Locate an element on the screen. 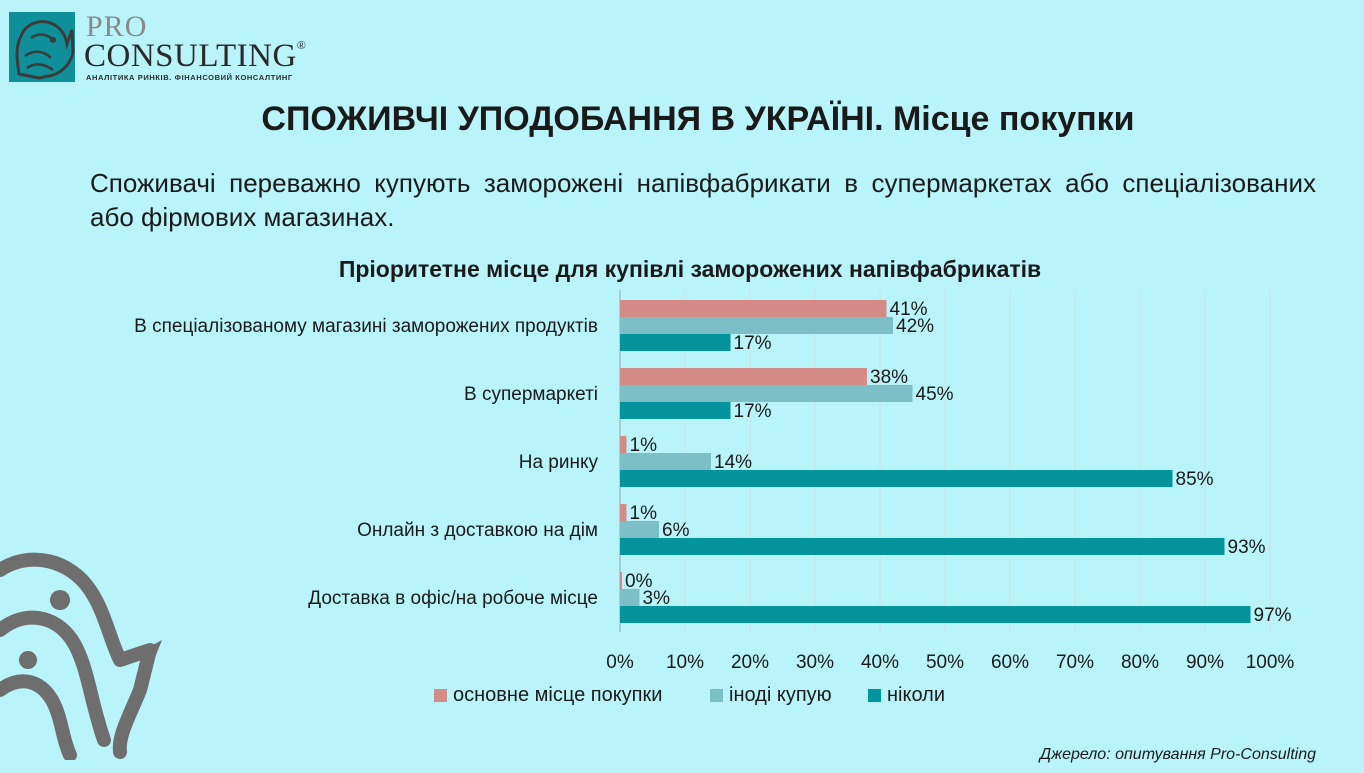 The height and width of the screenshot is (773, 1364). x-tick-label: 0% is located at coordinates (620, 662).